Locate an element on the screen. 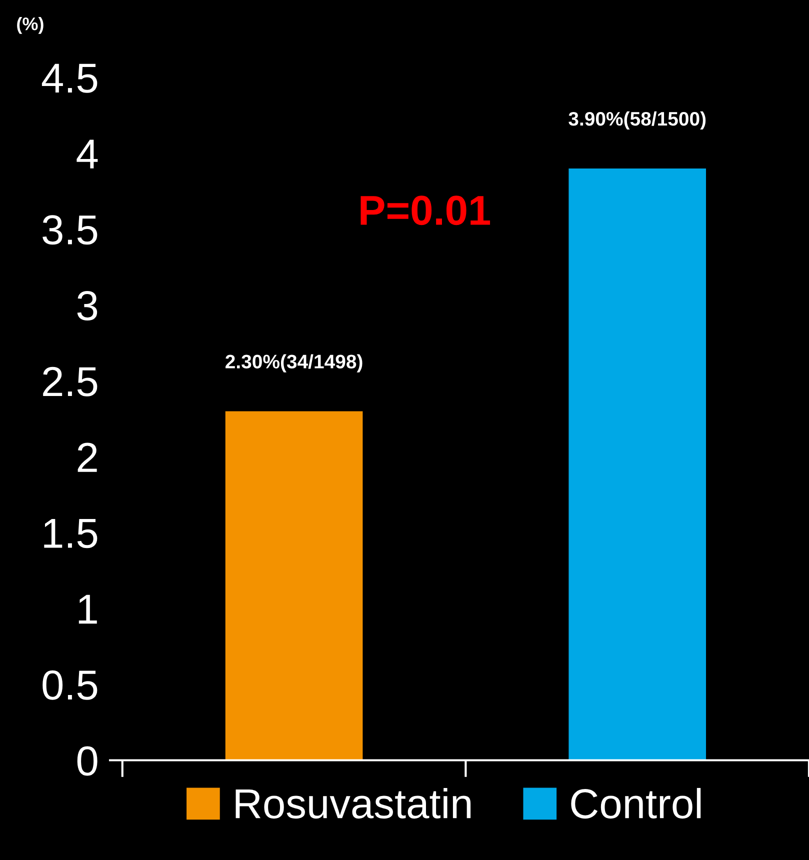 The width and height of the screenshot is (809, 860). y-tick-label: 1.5 is located at coordinates (71, 533).